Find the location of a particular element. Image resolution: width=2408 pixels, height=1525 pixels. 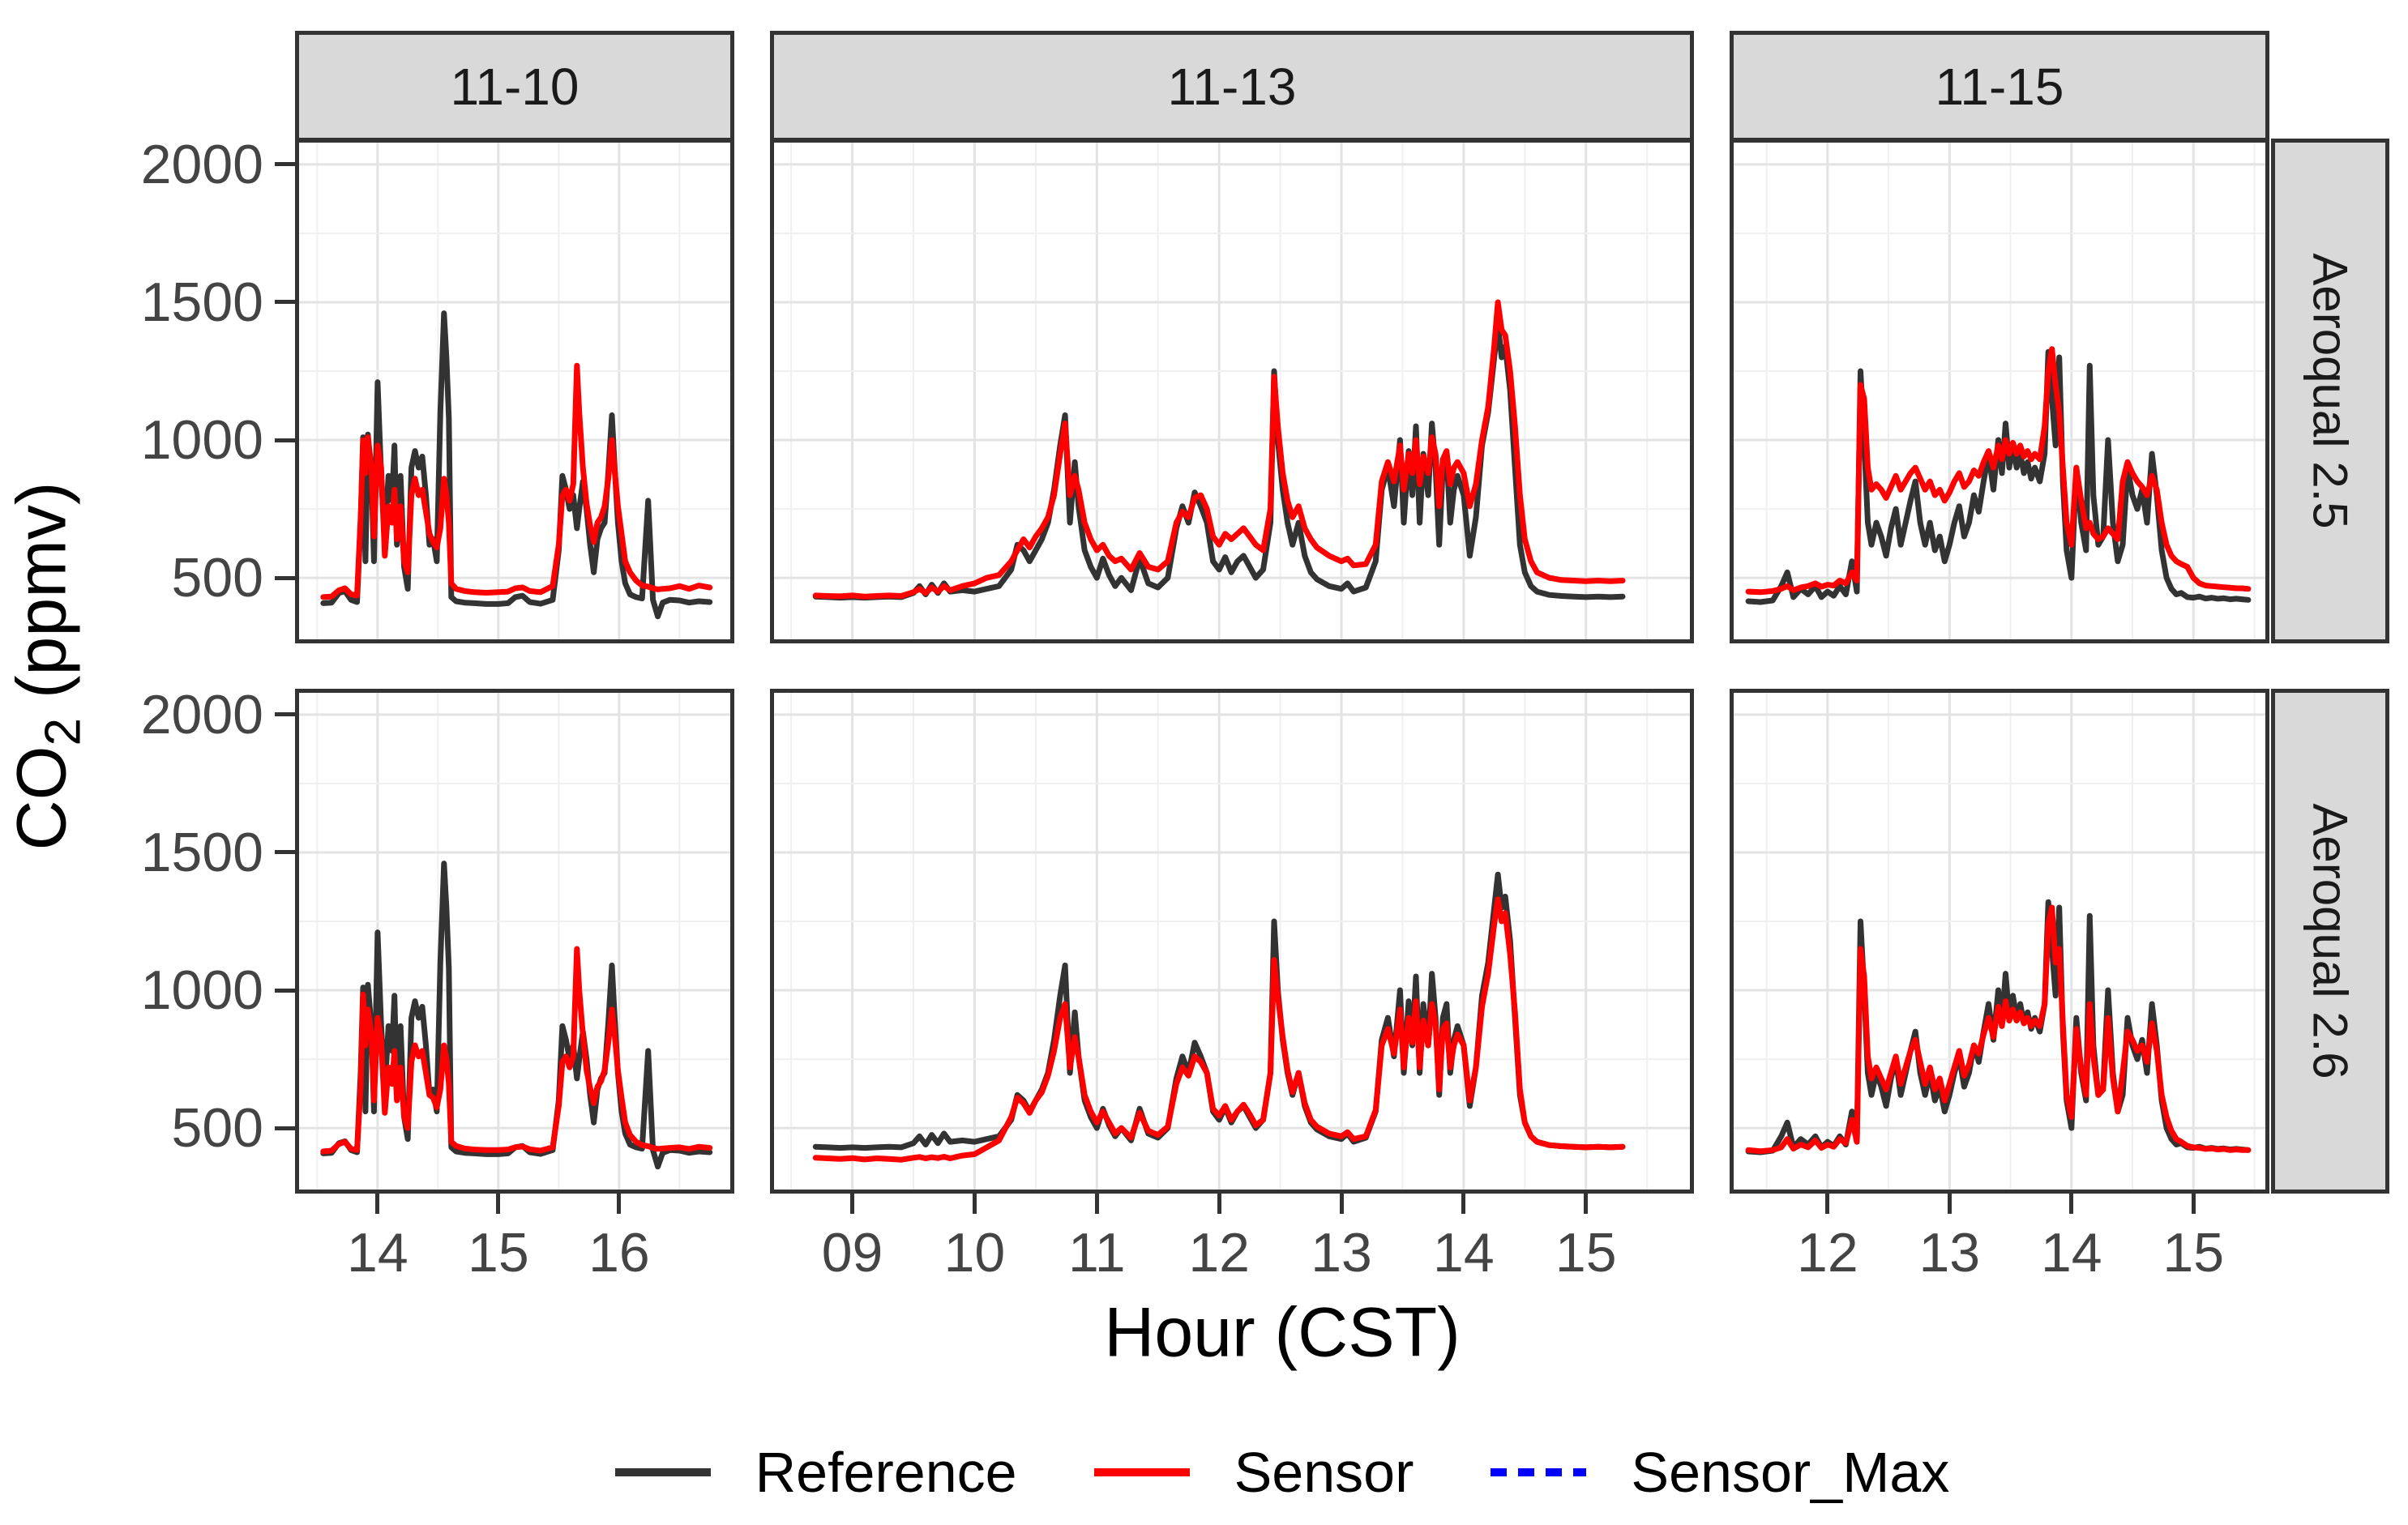

reference-line-key is located at coordinates (662, 1472).